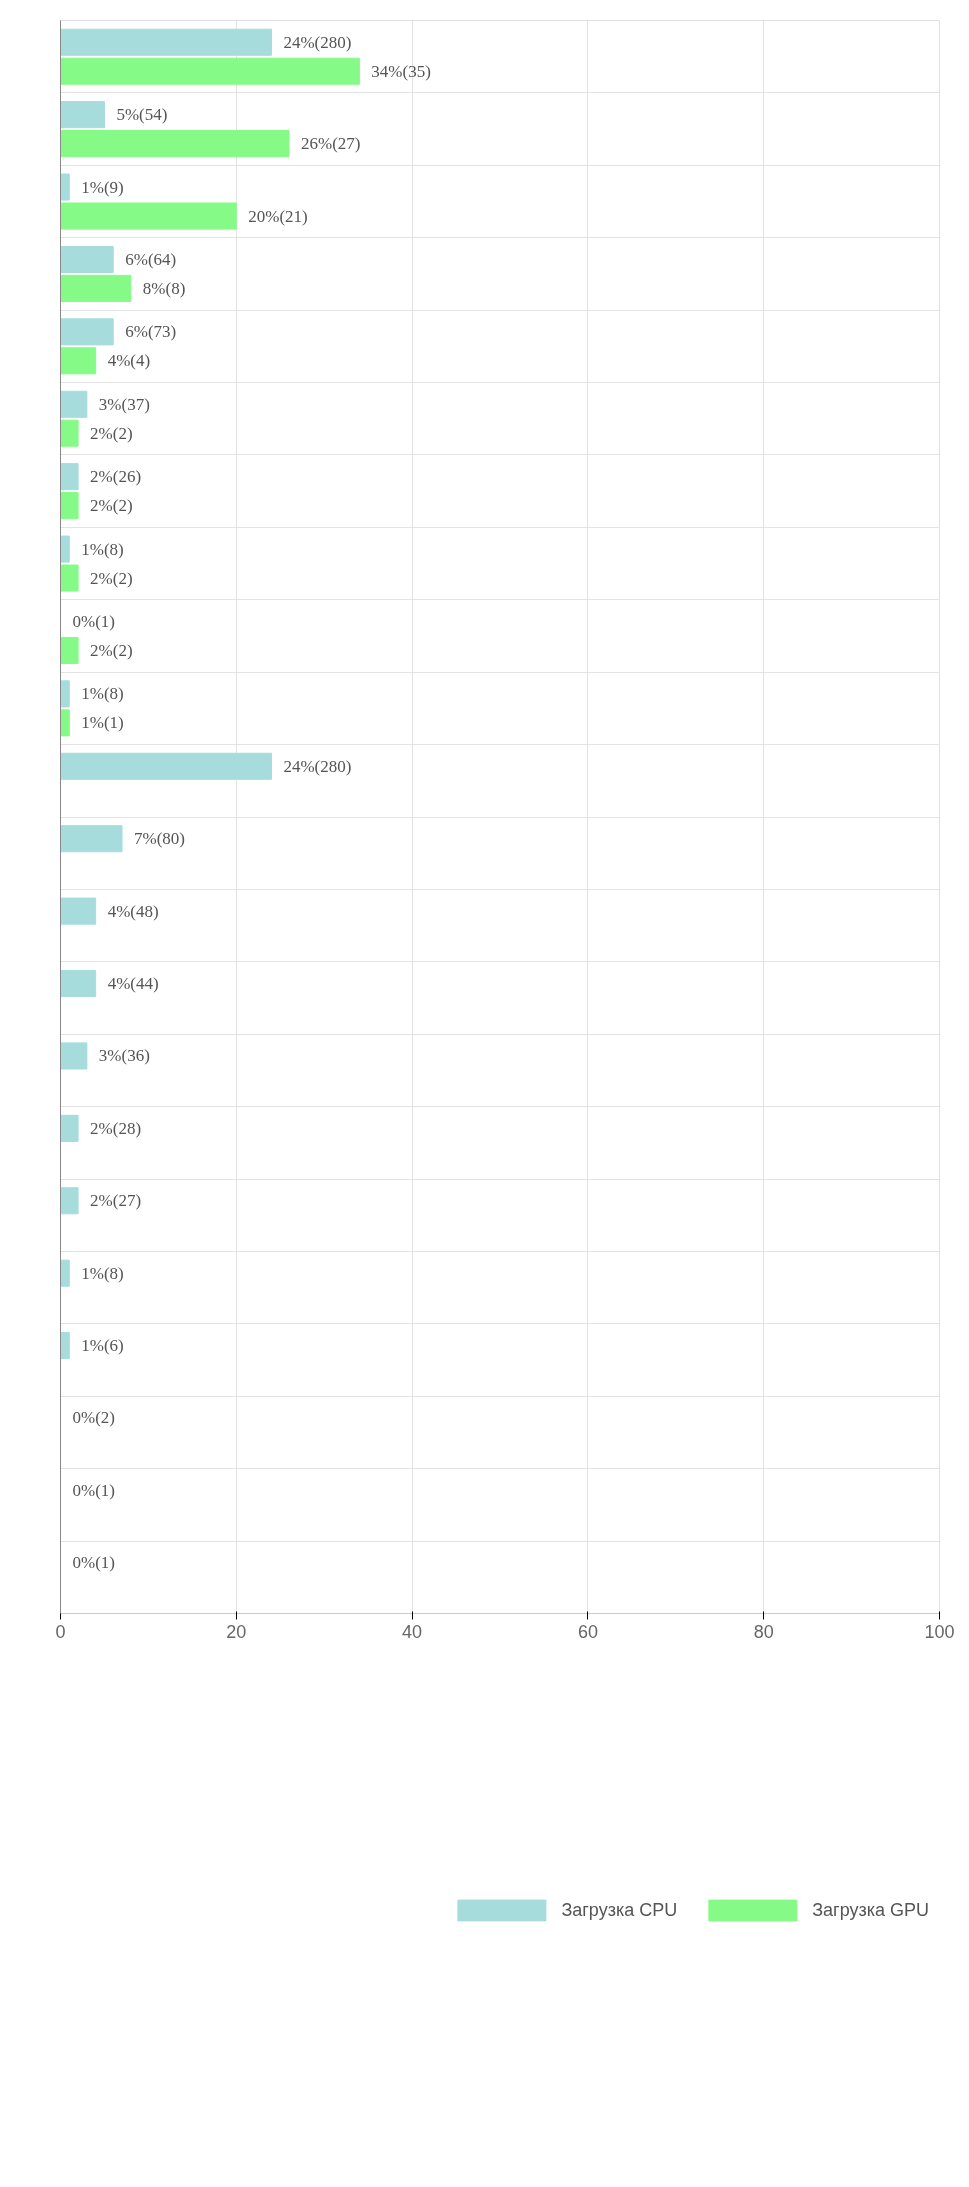 Image resolution: width=969 pixels, height=2187 pixels. I want to click on data-label: 4%(48), so click(133, 911).